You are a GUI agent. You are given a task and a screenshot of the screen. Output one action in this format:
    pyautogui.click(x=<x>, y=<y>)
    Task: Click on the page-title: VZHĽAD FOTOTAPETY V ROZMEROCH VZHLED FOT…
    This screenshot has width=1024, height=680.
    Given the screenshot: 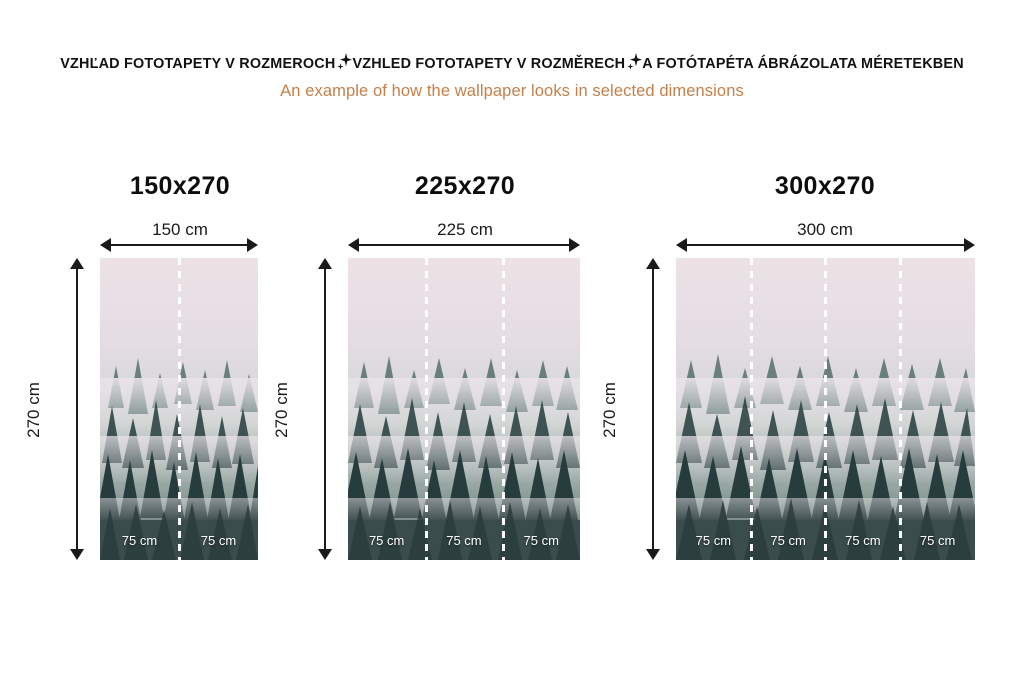 What is the action you would take?
    pyautogui.click(x=512, y=63)
    